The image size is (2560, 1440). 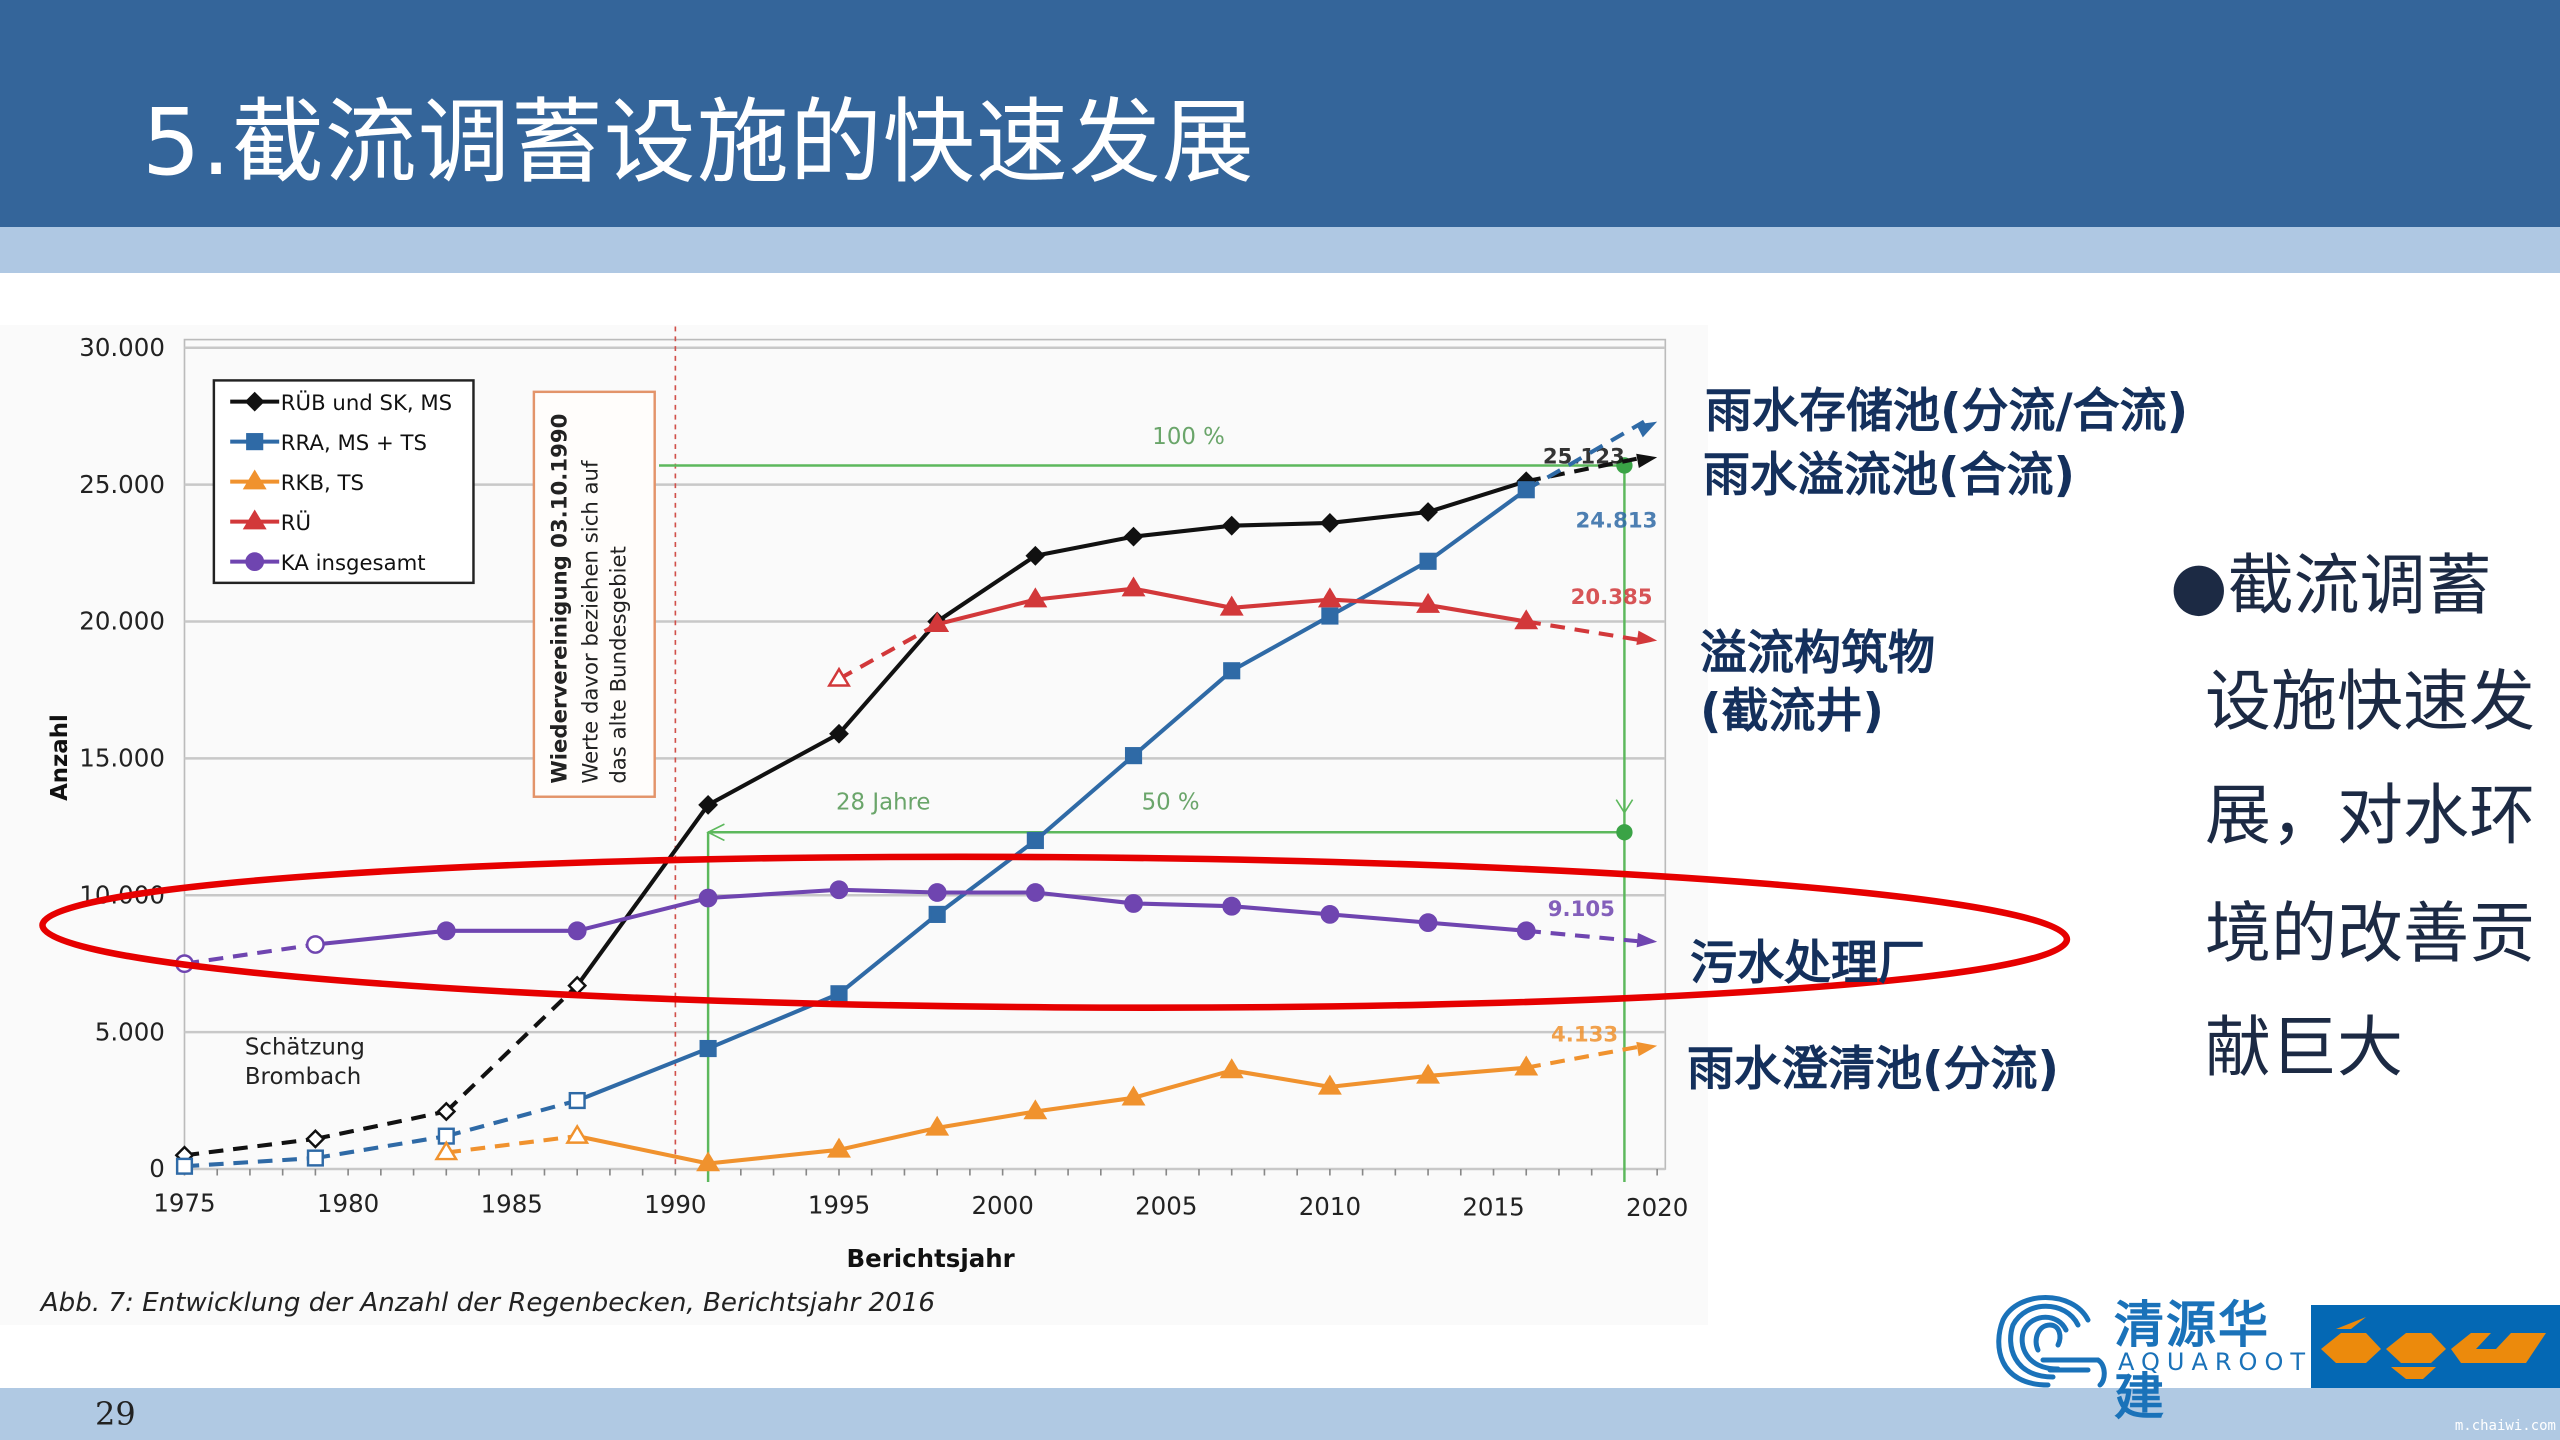 What do you see at coordinates (354, 443) in the screenshot?
I see `legend-label: RRA, MS + TS` at bounding box center [354, 443].